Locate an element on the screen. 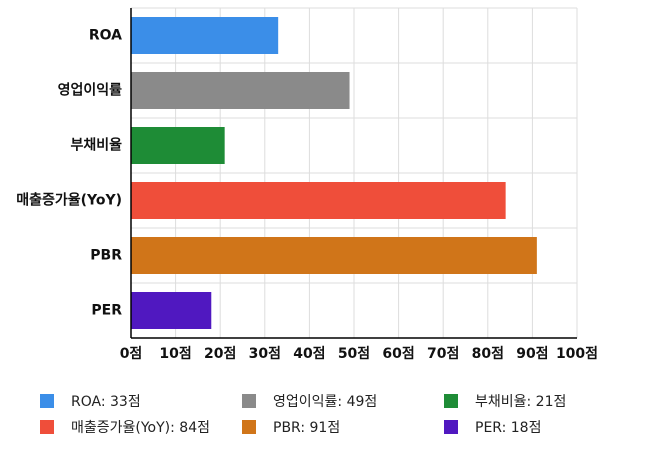  legend-label: 매출증가율(YoY): 84점 is located at coordinates (140, 428).